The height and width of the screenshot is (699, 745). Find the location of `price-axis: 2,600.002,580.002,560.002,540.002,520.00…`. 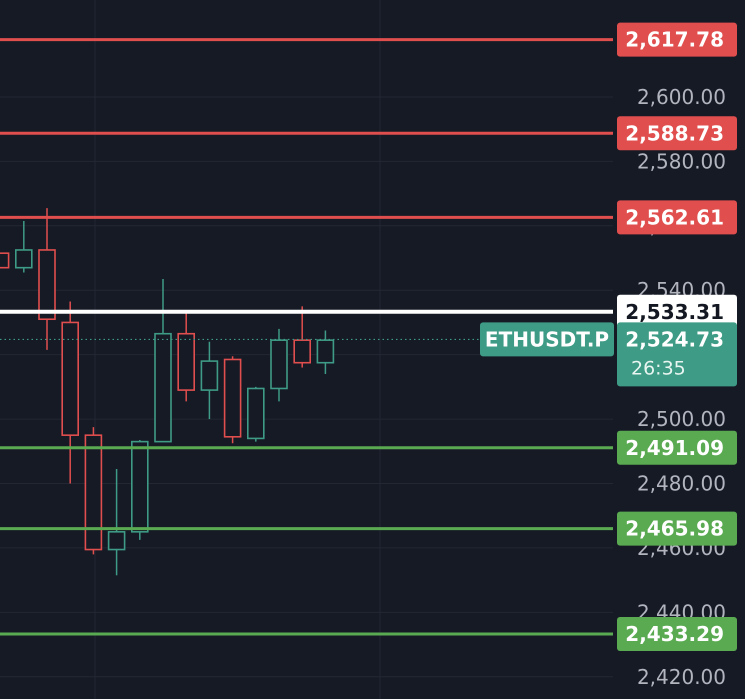

price-axis: 2,600.002,580.002,560.002,540.002,520.00… is located at coordinates (681, 387).